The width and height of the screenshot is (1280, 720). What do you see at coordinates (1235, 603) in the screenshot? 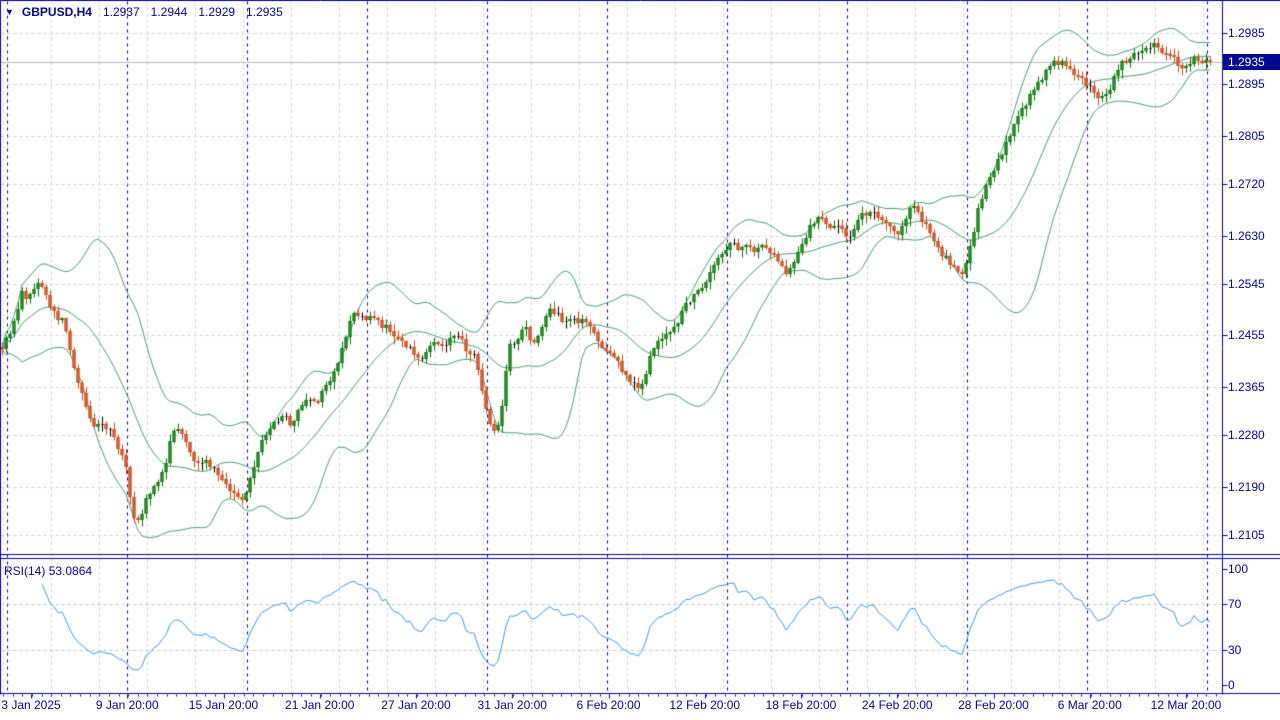
I see `rsi-axis-label: 70` at bounding box center [1235, 603].